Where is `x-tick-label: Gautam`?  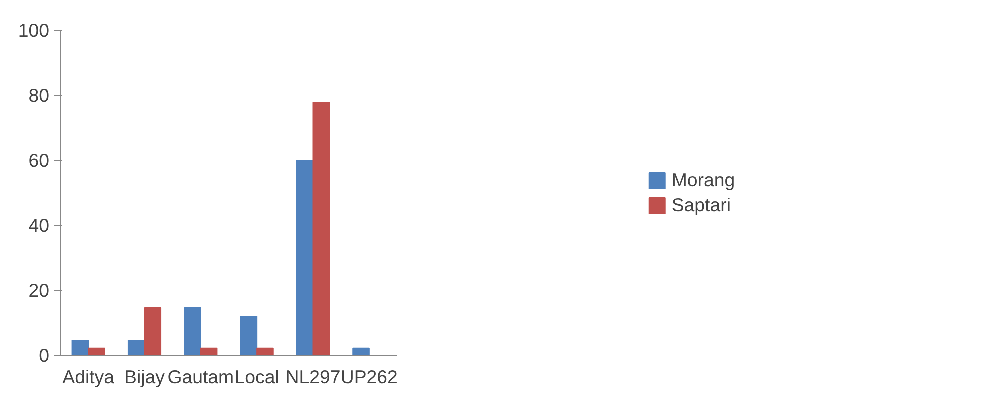 x-tick-label: Gautam is located at coordinates (201, 377).